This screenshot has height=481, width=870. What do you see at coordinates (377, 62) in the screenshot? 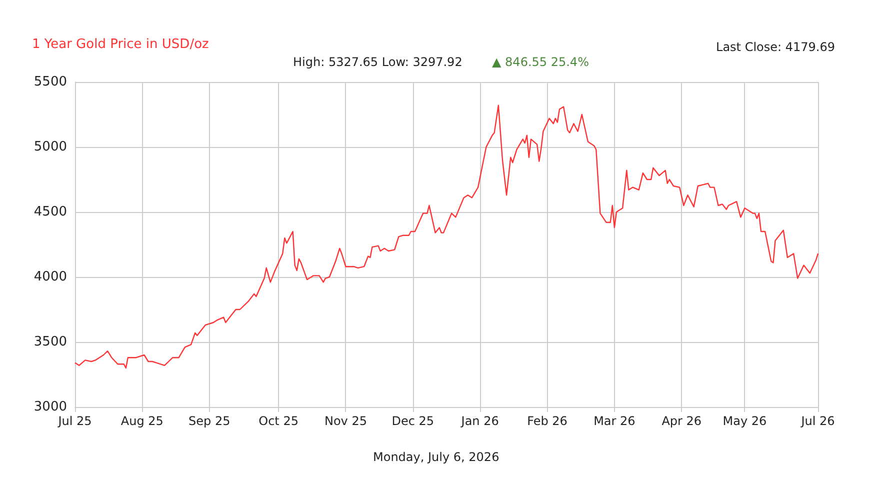
I see `chart-subtitle: High: 5327.65 Low: 3297.92` at bounding box center [377, 62].